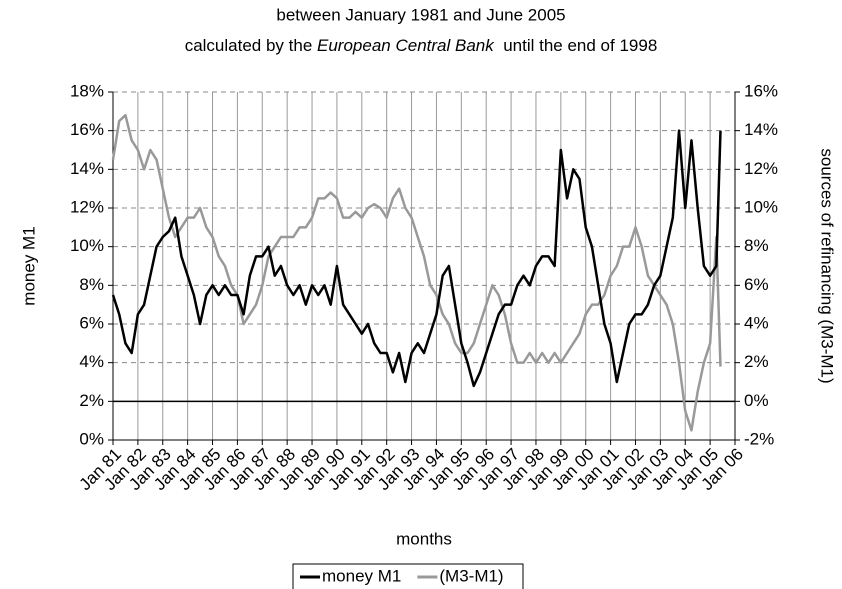  Describe the element at coordinates (471, 575) in the screenshot. I see `legend-label: (M3-M1)` at that location.